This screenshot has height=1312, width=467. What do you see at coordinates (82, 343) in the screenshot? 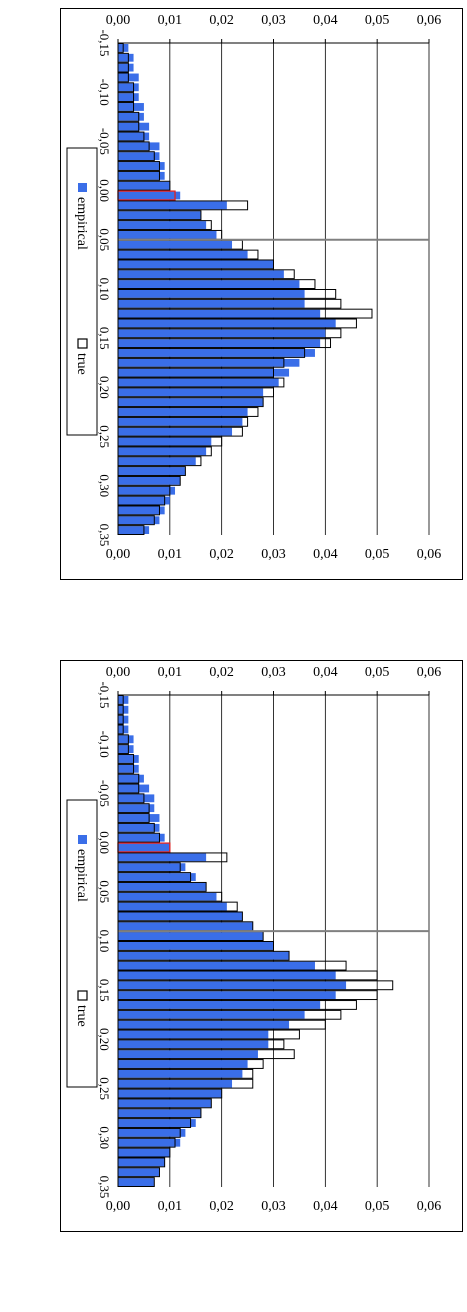
I see `legend-swatch-true` at bounding box center [82, 343].